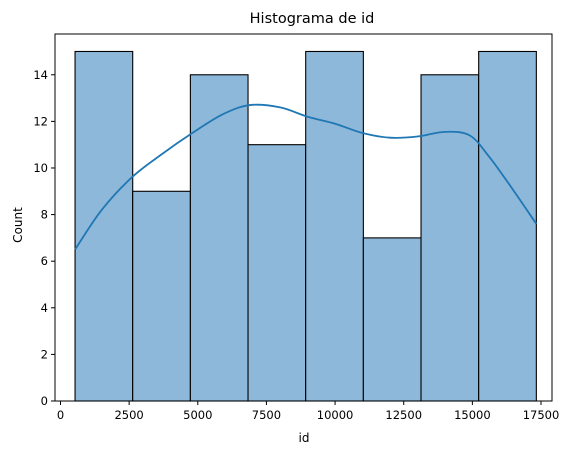 This screenshot has height=455, width=567. I want to click on y-tick-label: 2, so click(44, 354).